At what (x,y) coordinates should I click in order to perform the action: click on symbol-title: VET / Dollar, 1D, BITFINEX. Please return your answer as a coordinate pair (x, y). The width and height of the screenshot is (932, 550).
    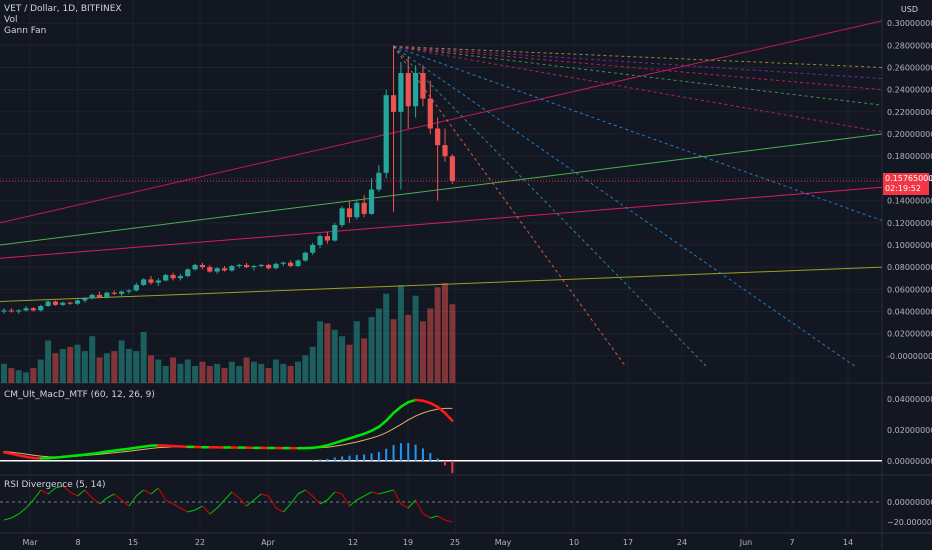
    Looking at the image, I should click on (63, 9).